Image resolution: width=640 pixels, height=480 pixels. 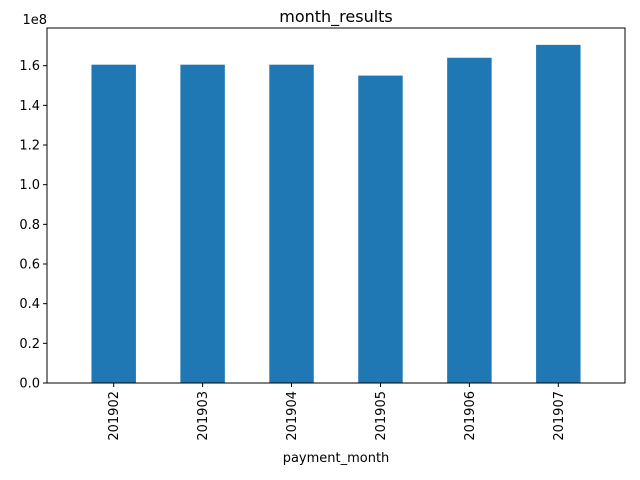 I want to click on y-tick-label: 0.4, so click(x=29, y=304).